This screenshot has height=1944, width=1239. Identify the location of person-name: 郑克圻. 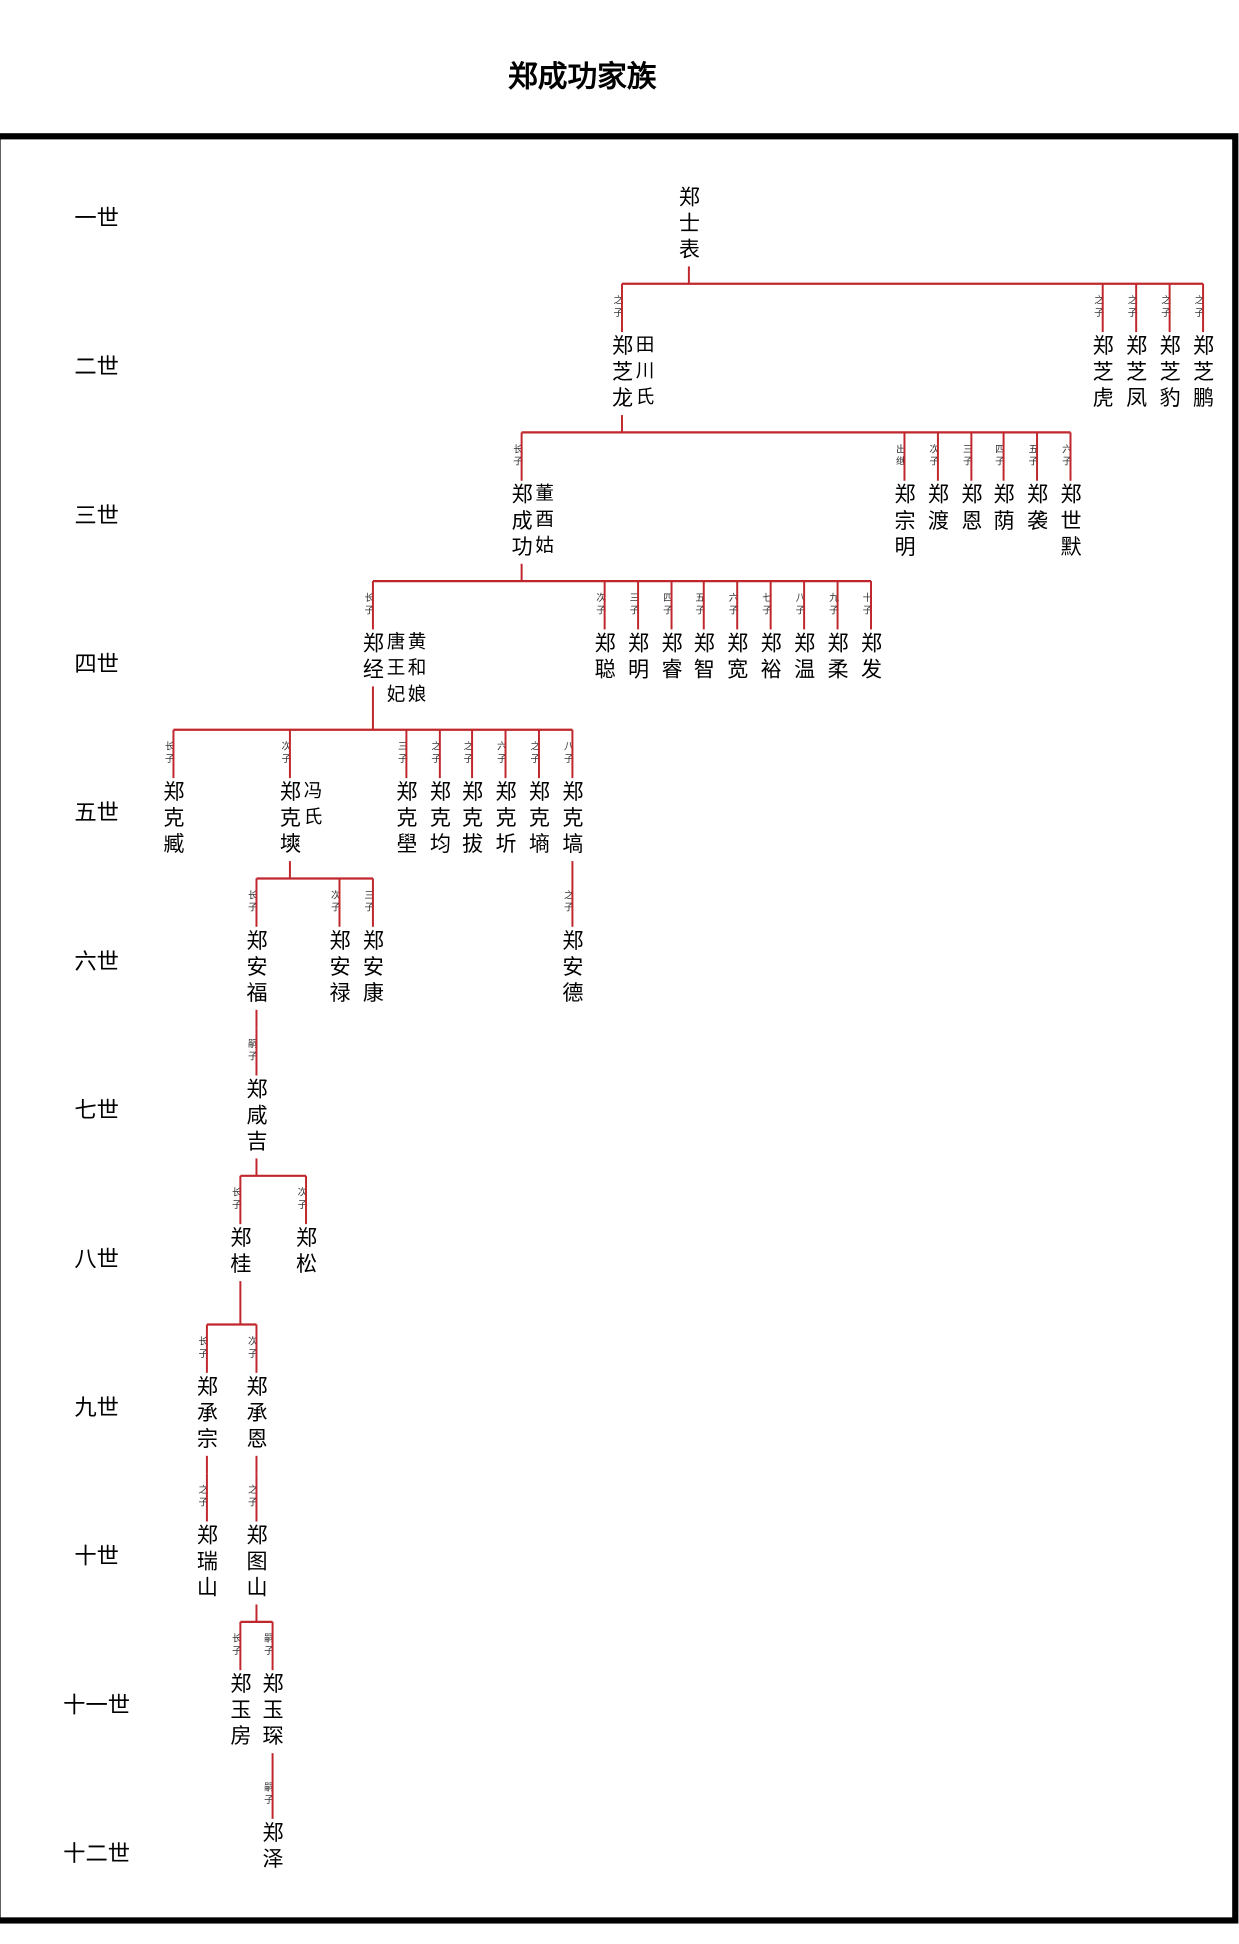
(505, 819).